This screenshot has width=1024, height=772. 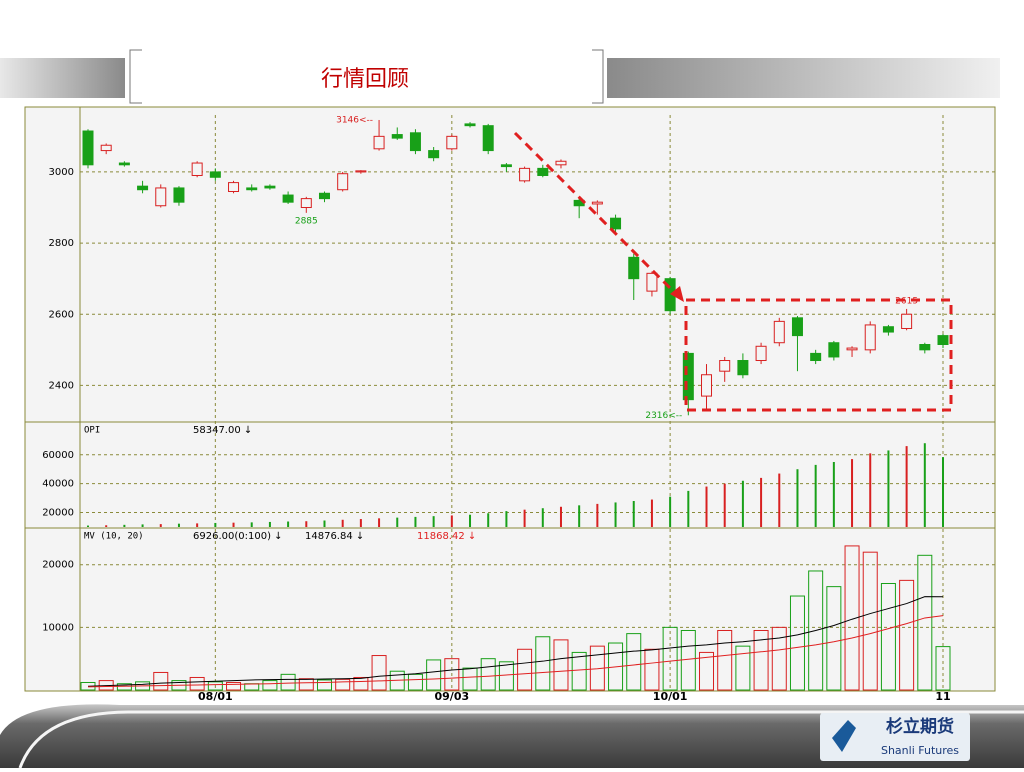 What do you see at coordinates (354, 120) in the screenshot?
I see `annotation: 3146<--` at bounding box center [354, 120].